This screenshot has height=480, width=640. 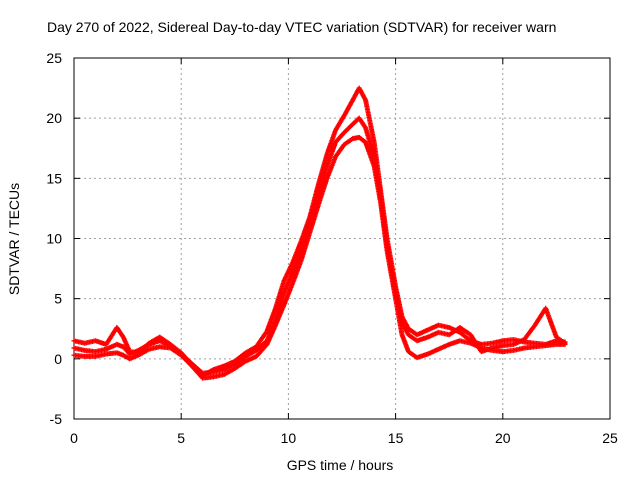 I want to click on y-tick-label: -5, so click(x=56, y=419).